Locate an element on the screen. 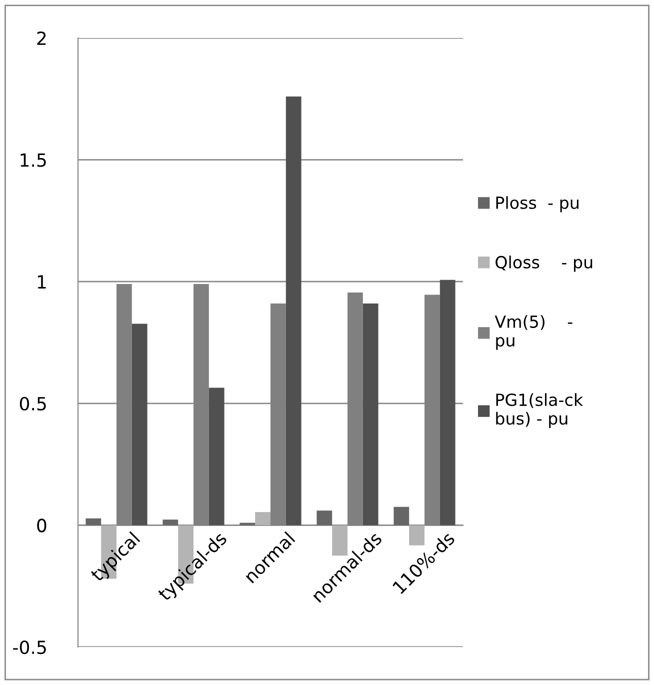 The image size is (654, 685). legend-label: Qloss - pu is located at coordinates (544, 264).